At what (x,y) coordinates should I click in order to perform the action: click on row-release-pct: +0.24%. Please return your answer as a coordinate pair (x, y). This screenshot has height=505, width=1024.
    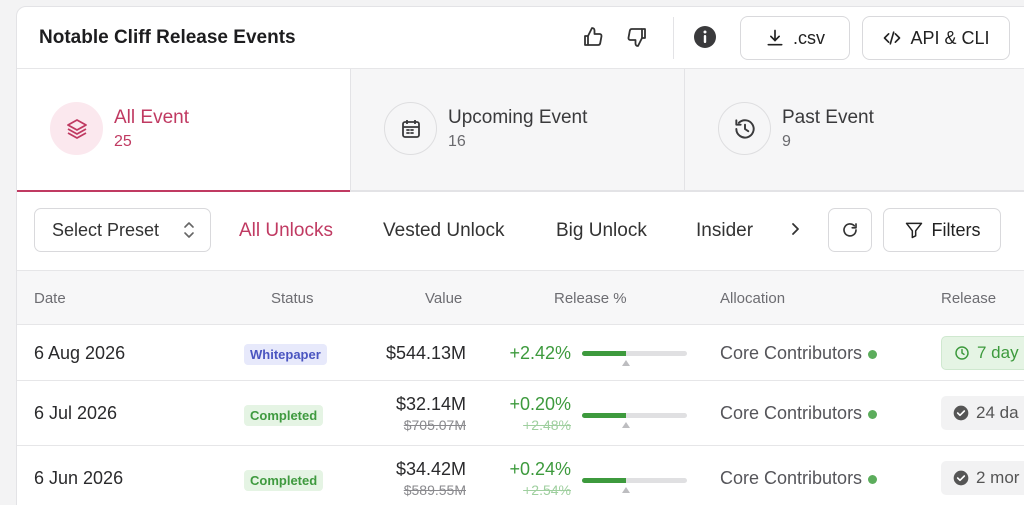
    Looking at the image, I should click on (540, 469).